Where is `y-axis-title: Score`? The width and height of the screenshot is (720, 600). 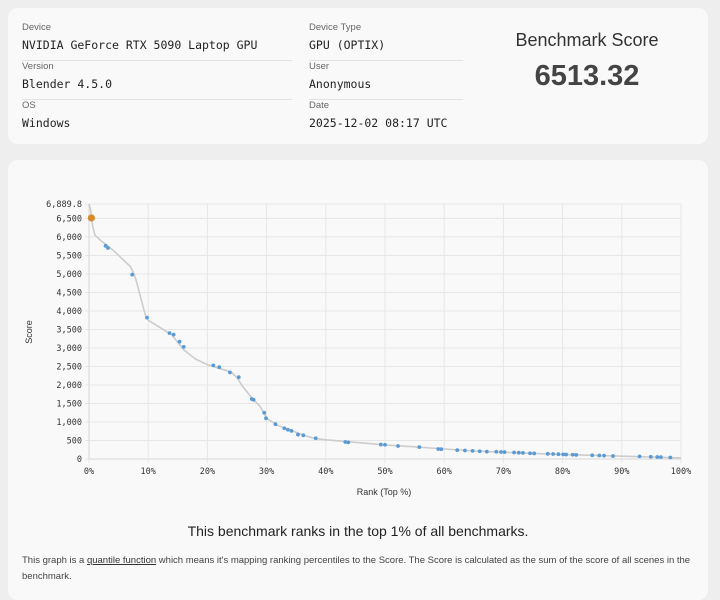 y-axis-title: Score is located at coordinates (29, 332).